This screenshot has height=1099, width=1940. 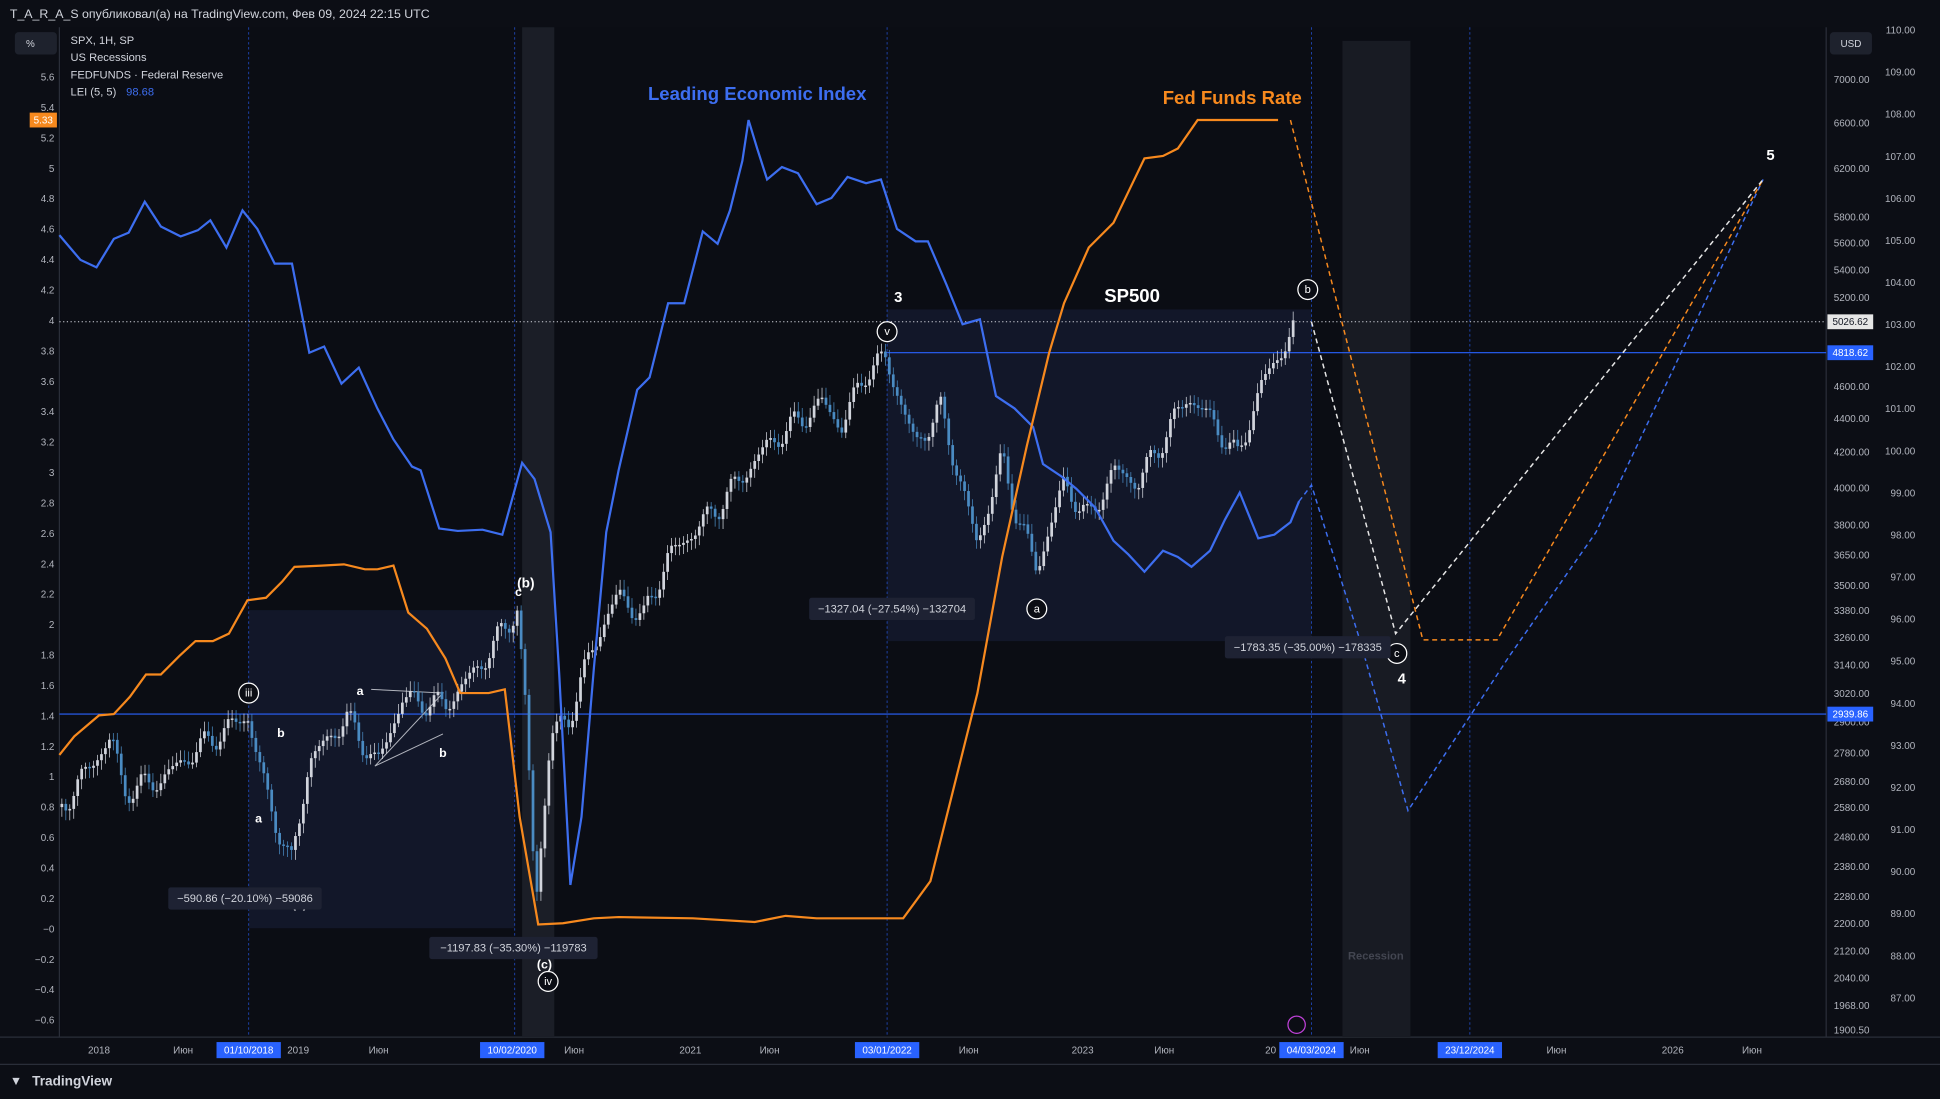 What do you see at coordinates (48, 199) in the screenshot?
I see `left-axis-label: 4.8` at bounding box center [48, 199].